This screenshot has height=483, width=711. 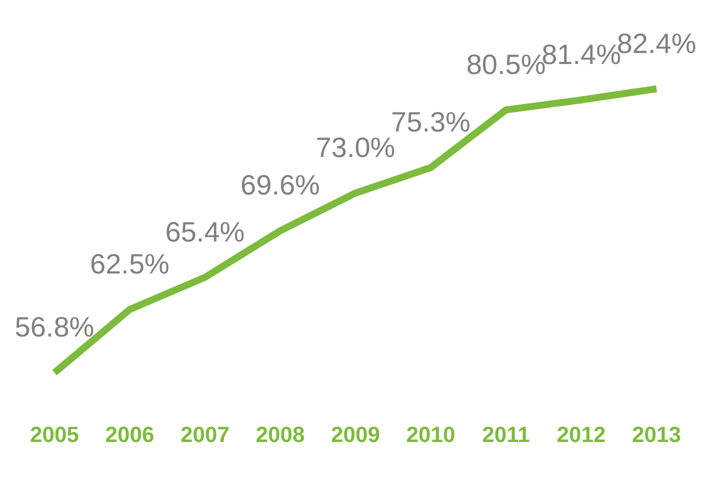 I want to click on data-label: 65.4%, so click(x=205, y=232).